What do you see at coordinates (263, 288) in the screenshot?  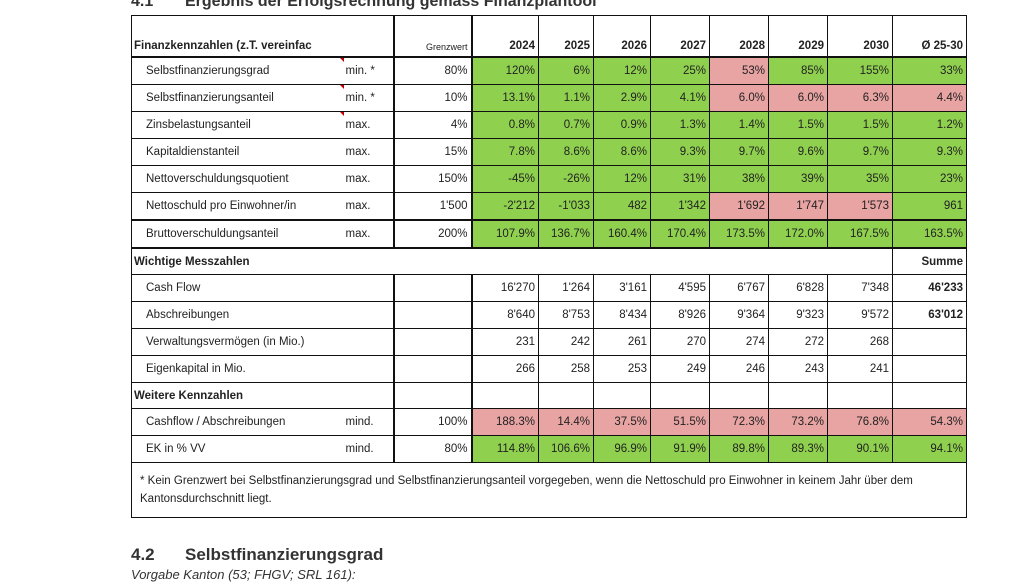 I see `row-label: Cash Flow` at bounding box center [263, 288].